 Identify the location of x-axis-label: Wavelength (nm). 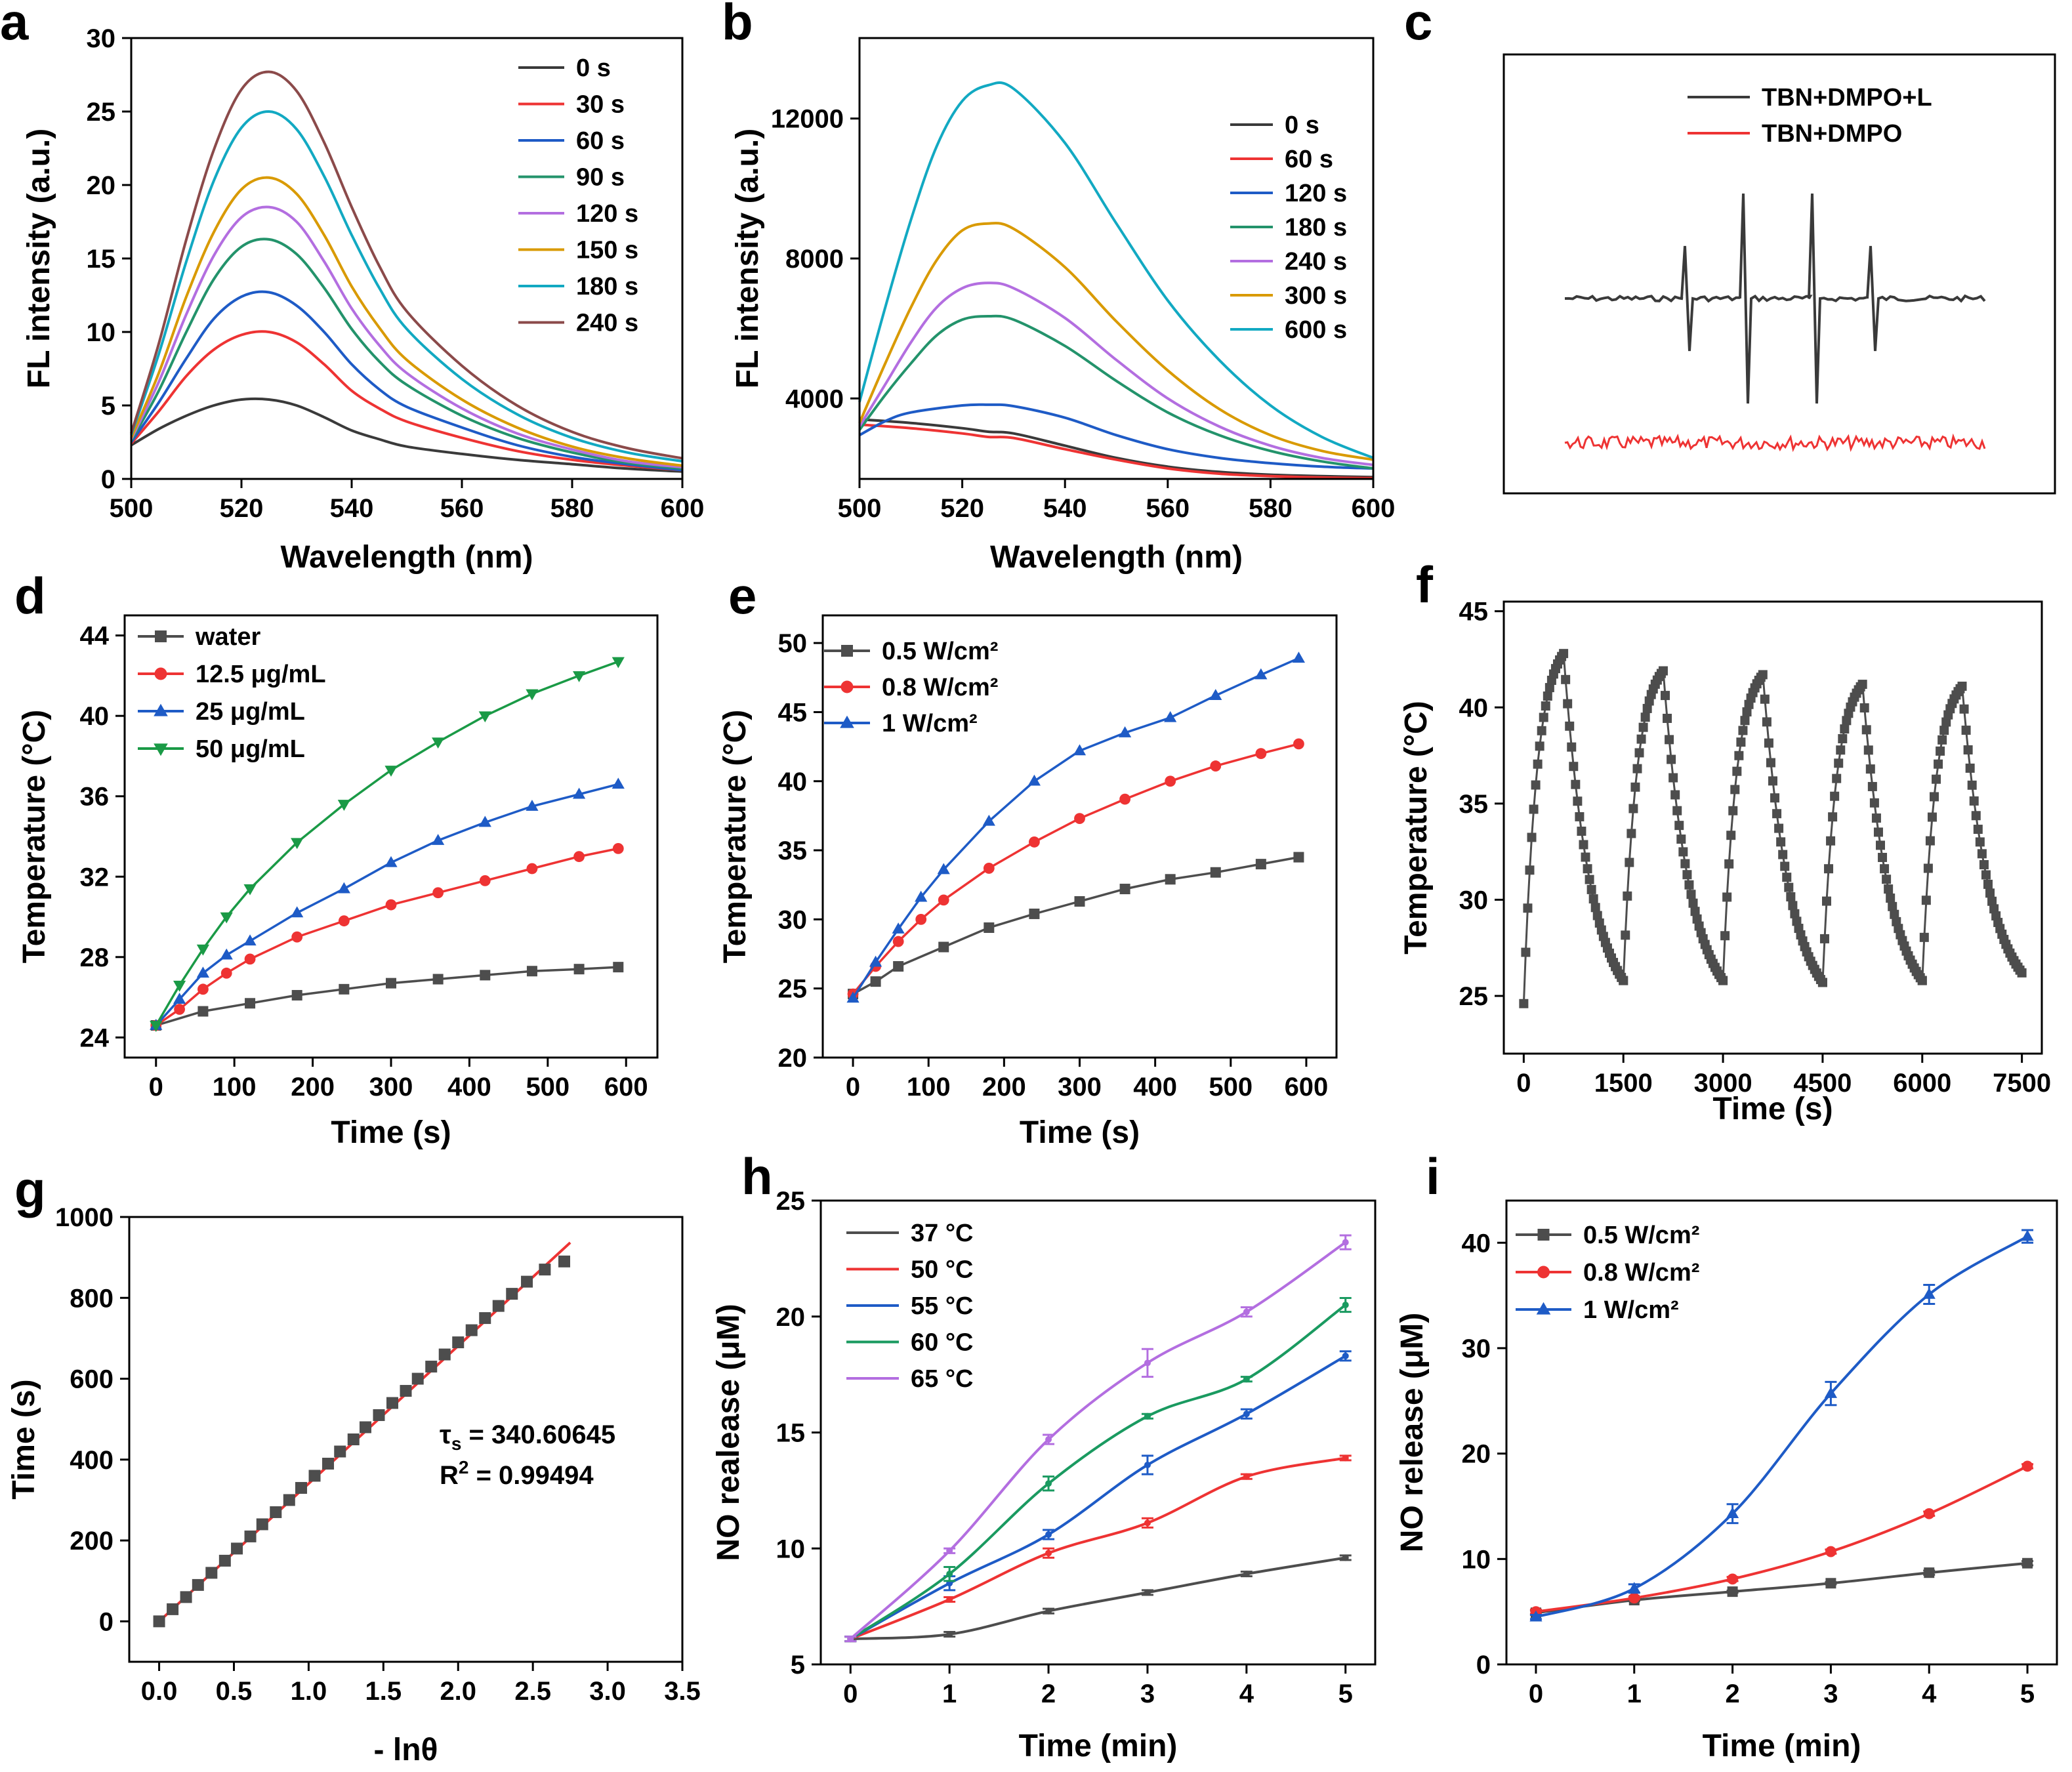
(1116, 557).